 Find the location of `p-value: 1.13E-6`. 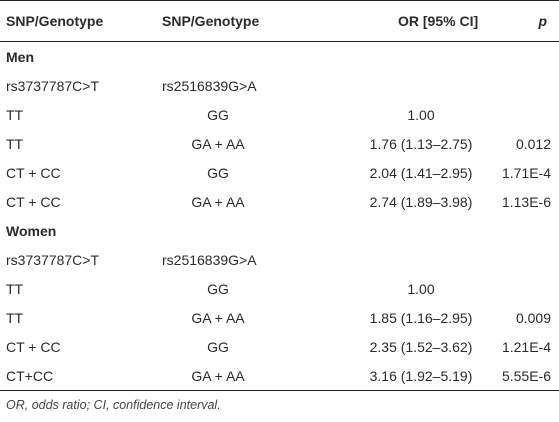

p-value: 1.13E-6 is located at coordinates (526, 201).